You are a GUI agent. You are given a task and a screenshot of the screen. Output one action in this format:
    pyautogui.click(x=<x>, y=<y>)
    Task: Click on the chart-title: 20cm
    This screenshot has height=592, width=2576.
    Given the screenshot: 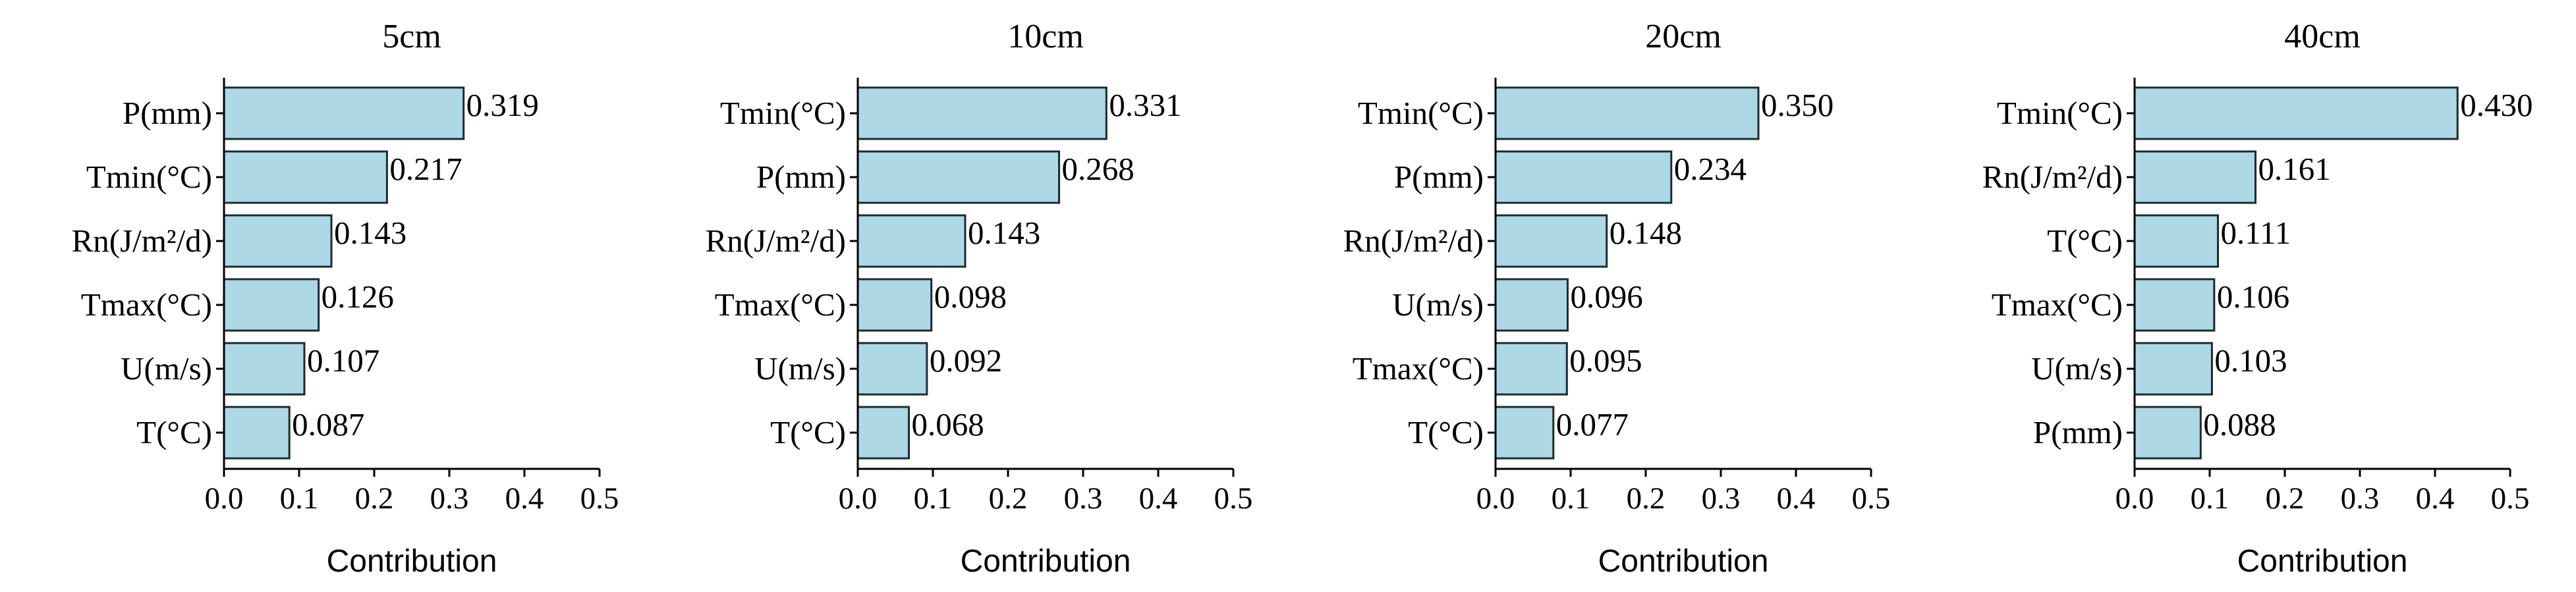 What is the action you would take?
    pyautogui.click(x=1683, y=36)
    